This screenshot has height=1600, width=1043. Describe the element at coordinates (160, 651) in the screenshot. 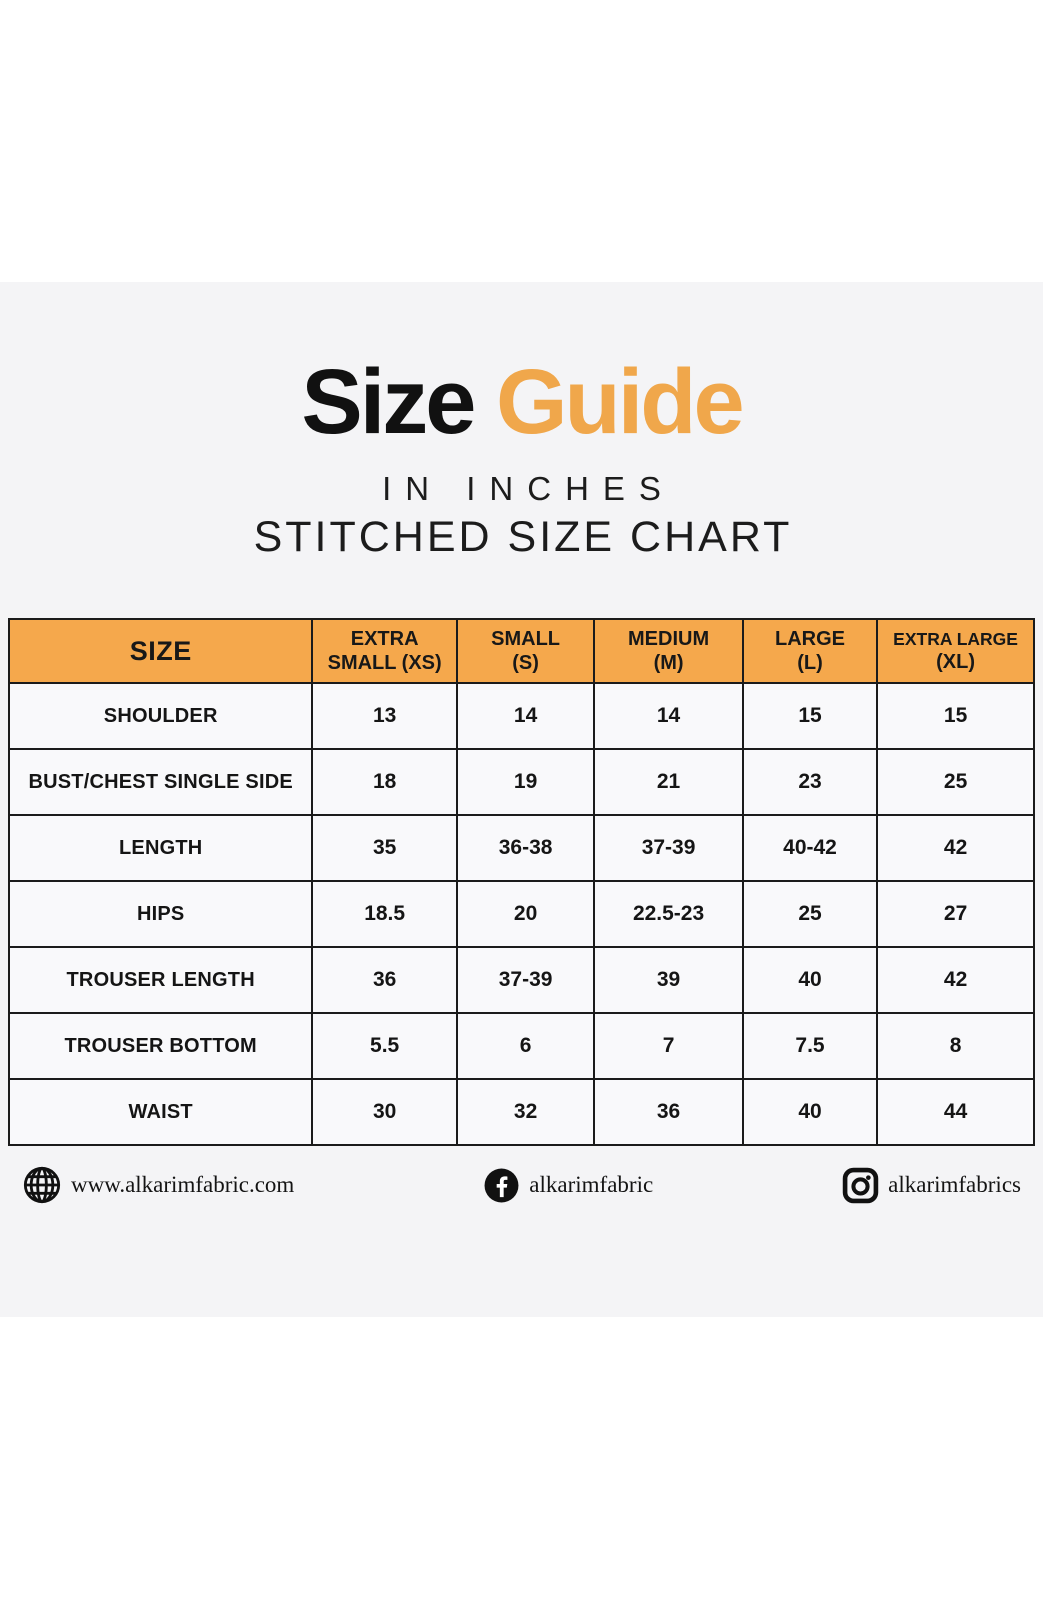

I see `header-size: SIZE` at that location.